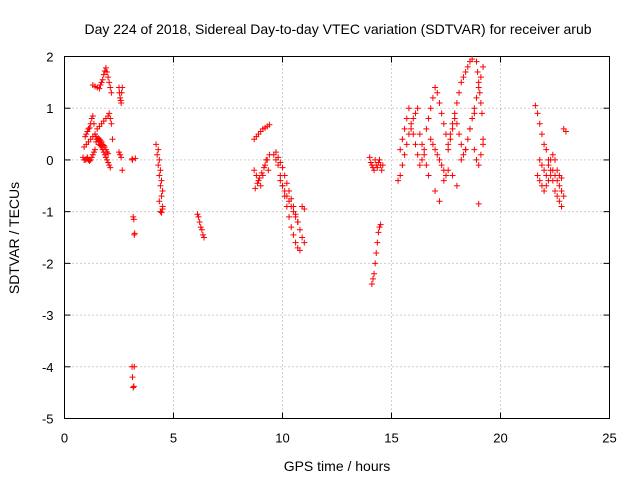 The height and width of the screenshot is (480, 640). Describe the element at coordinates (64, 438) in the screenshot. I see `x-tick-label: 0` at that location.